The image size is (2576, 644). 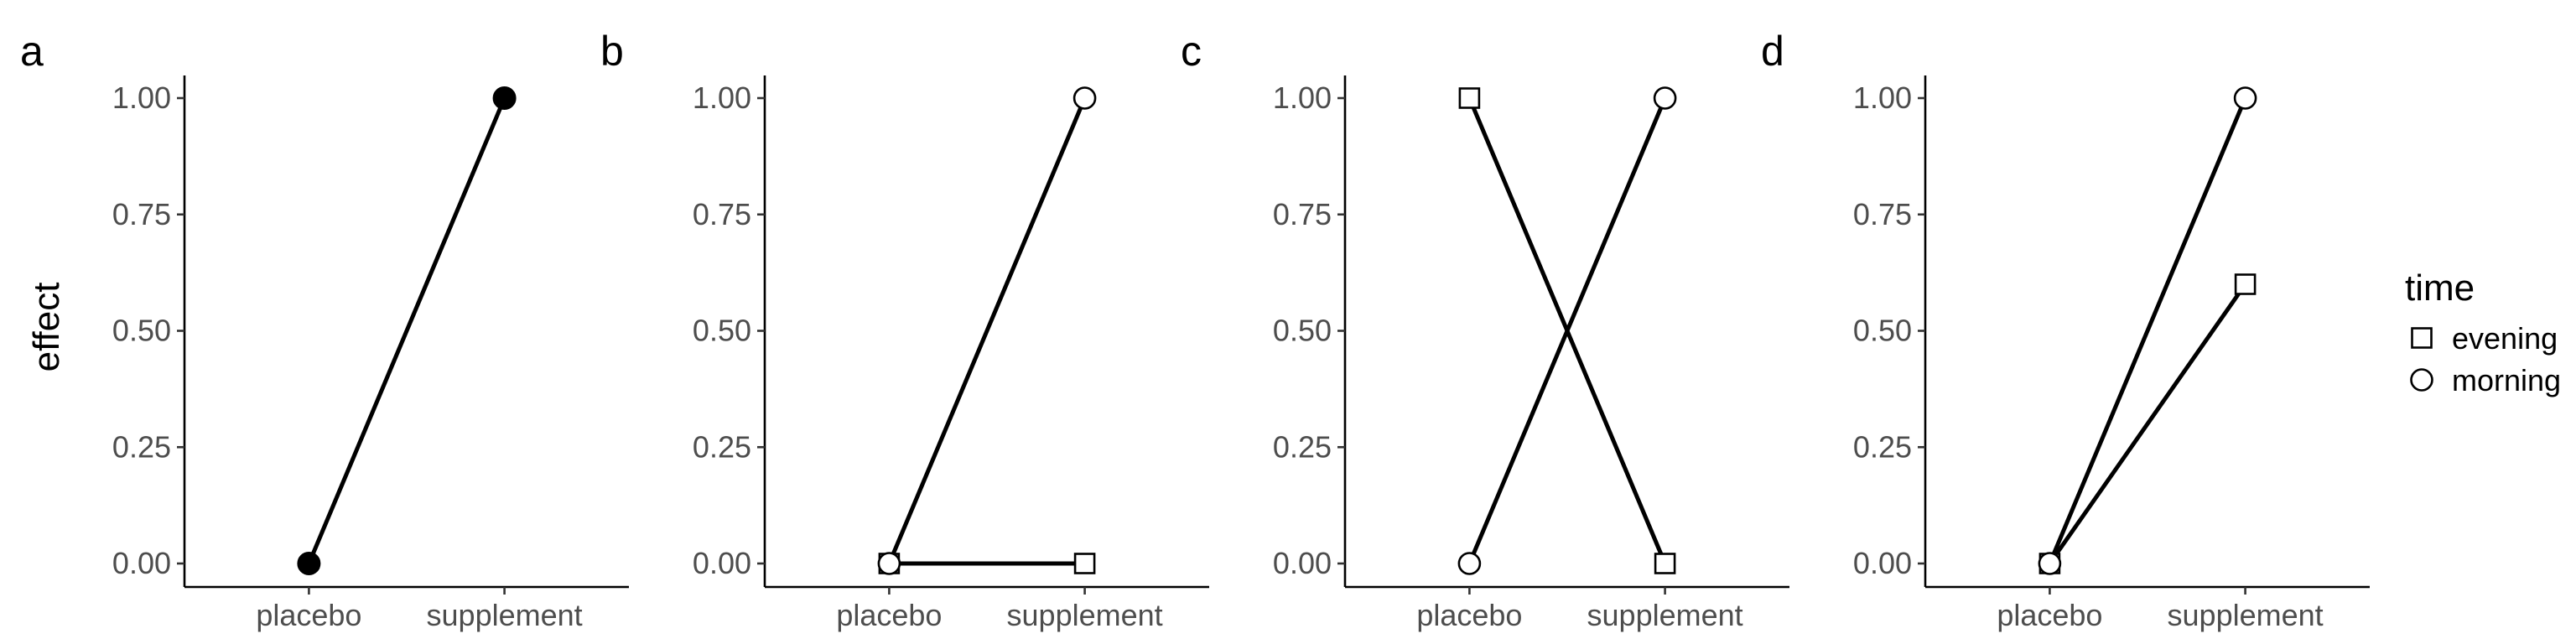 I want to click on y-axis-title: effect, so click(x=46, y=327).